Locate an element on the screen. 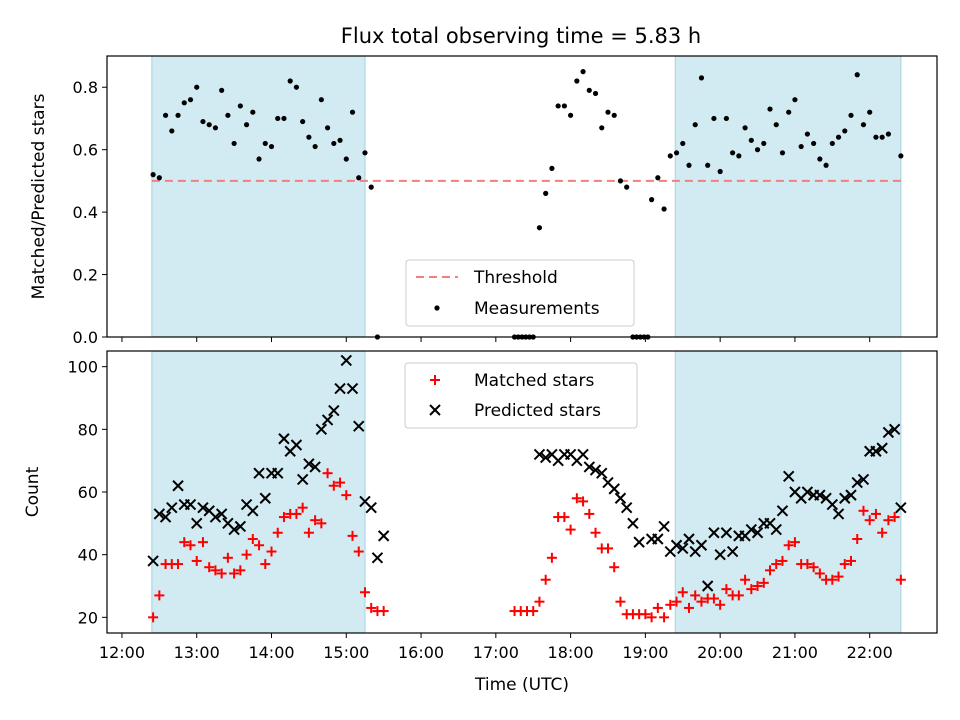 Image resolution: width=960 pixels, height=720 pixels. top-y-ticks: 0.0 0.2 0.4 0.6 0.8 is located at coordinates (90, 212).